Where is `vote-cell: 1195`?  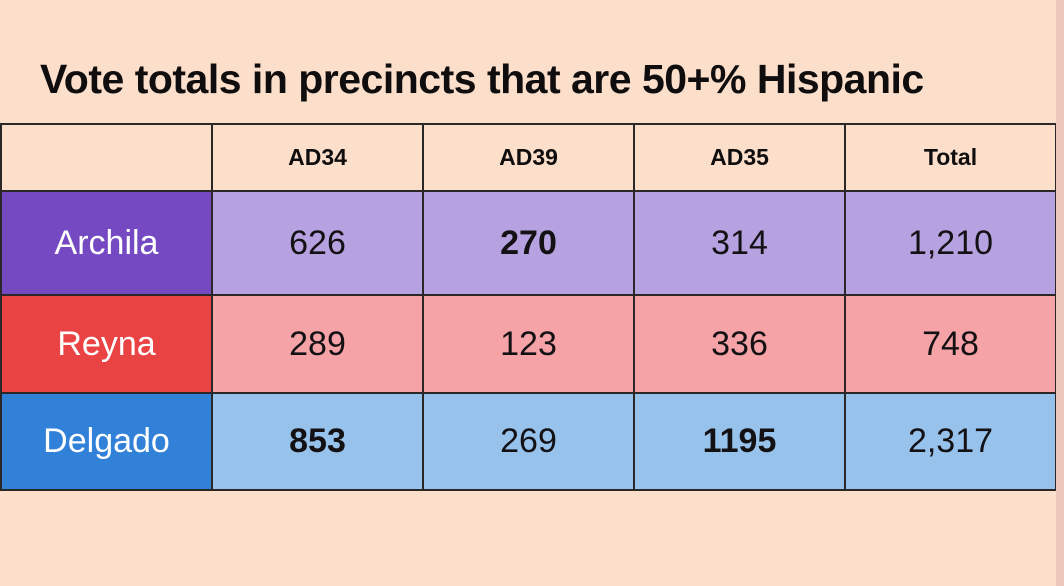 vote-cell: 1195 is located at coordinates (739, 441).